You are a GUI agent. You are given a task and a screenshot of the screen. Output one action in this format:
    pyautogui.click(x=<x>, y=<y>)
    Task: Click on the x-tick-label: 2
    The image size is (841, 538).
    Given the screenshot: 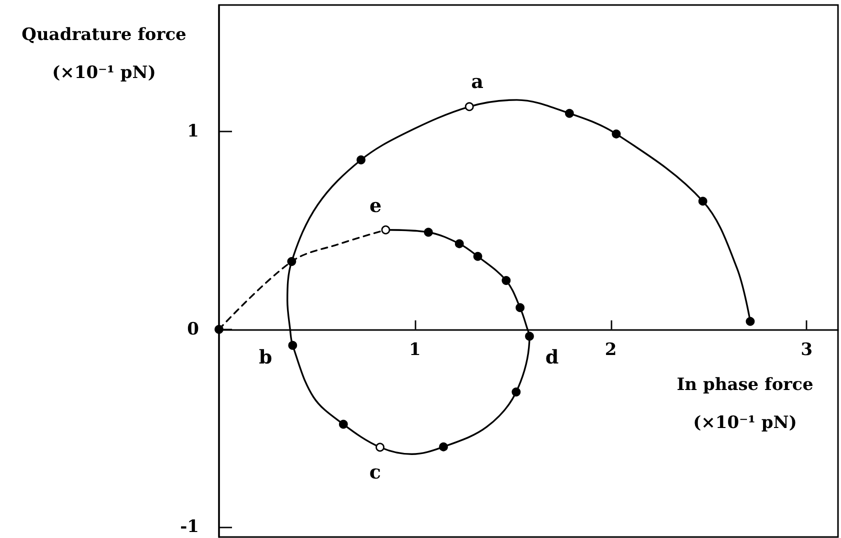 What is the action you would take?
    pyautogui.click(x=610, y=350)
    